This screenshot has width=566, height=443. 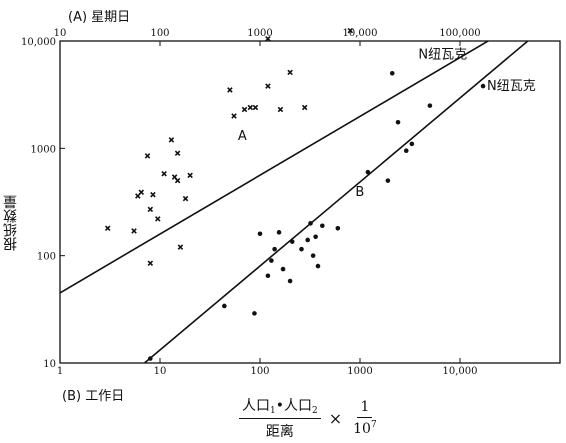 I want to click on top-axis-tick-label: 100,000, so click(x=459, y=33).